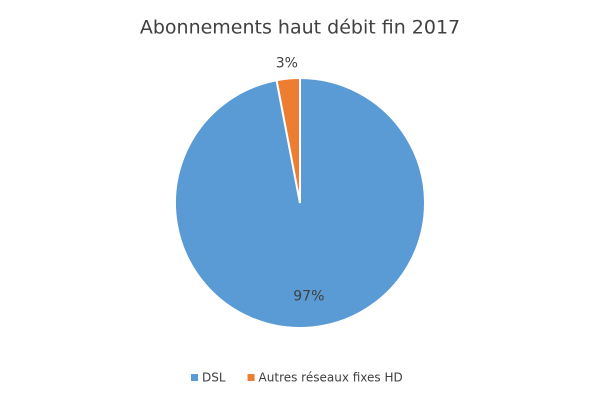 This screenshot has height=400, width=600. Describe the element at coordinates (214, 378) in the screenshot. I see `legend-label: DSL` at that location.